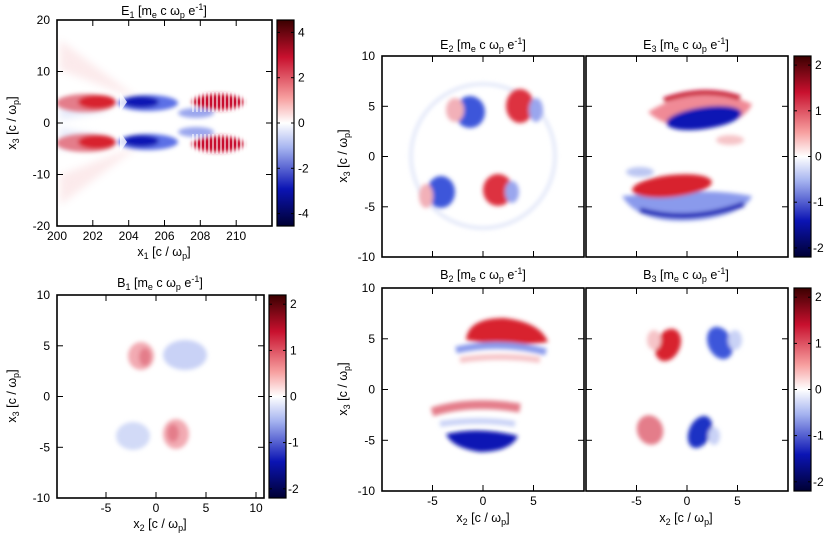  I want to click on x-tick-label: 204, so click(129, 236).